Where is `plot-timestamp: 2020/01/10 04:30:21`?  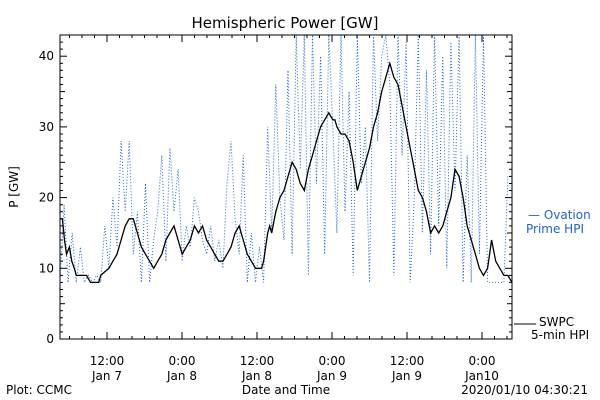
plot-timestamp: 2020/01/10 04:30:21 is located at coordinates (524, 390).